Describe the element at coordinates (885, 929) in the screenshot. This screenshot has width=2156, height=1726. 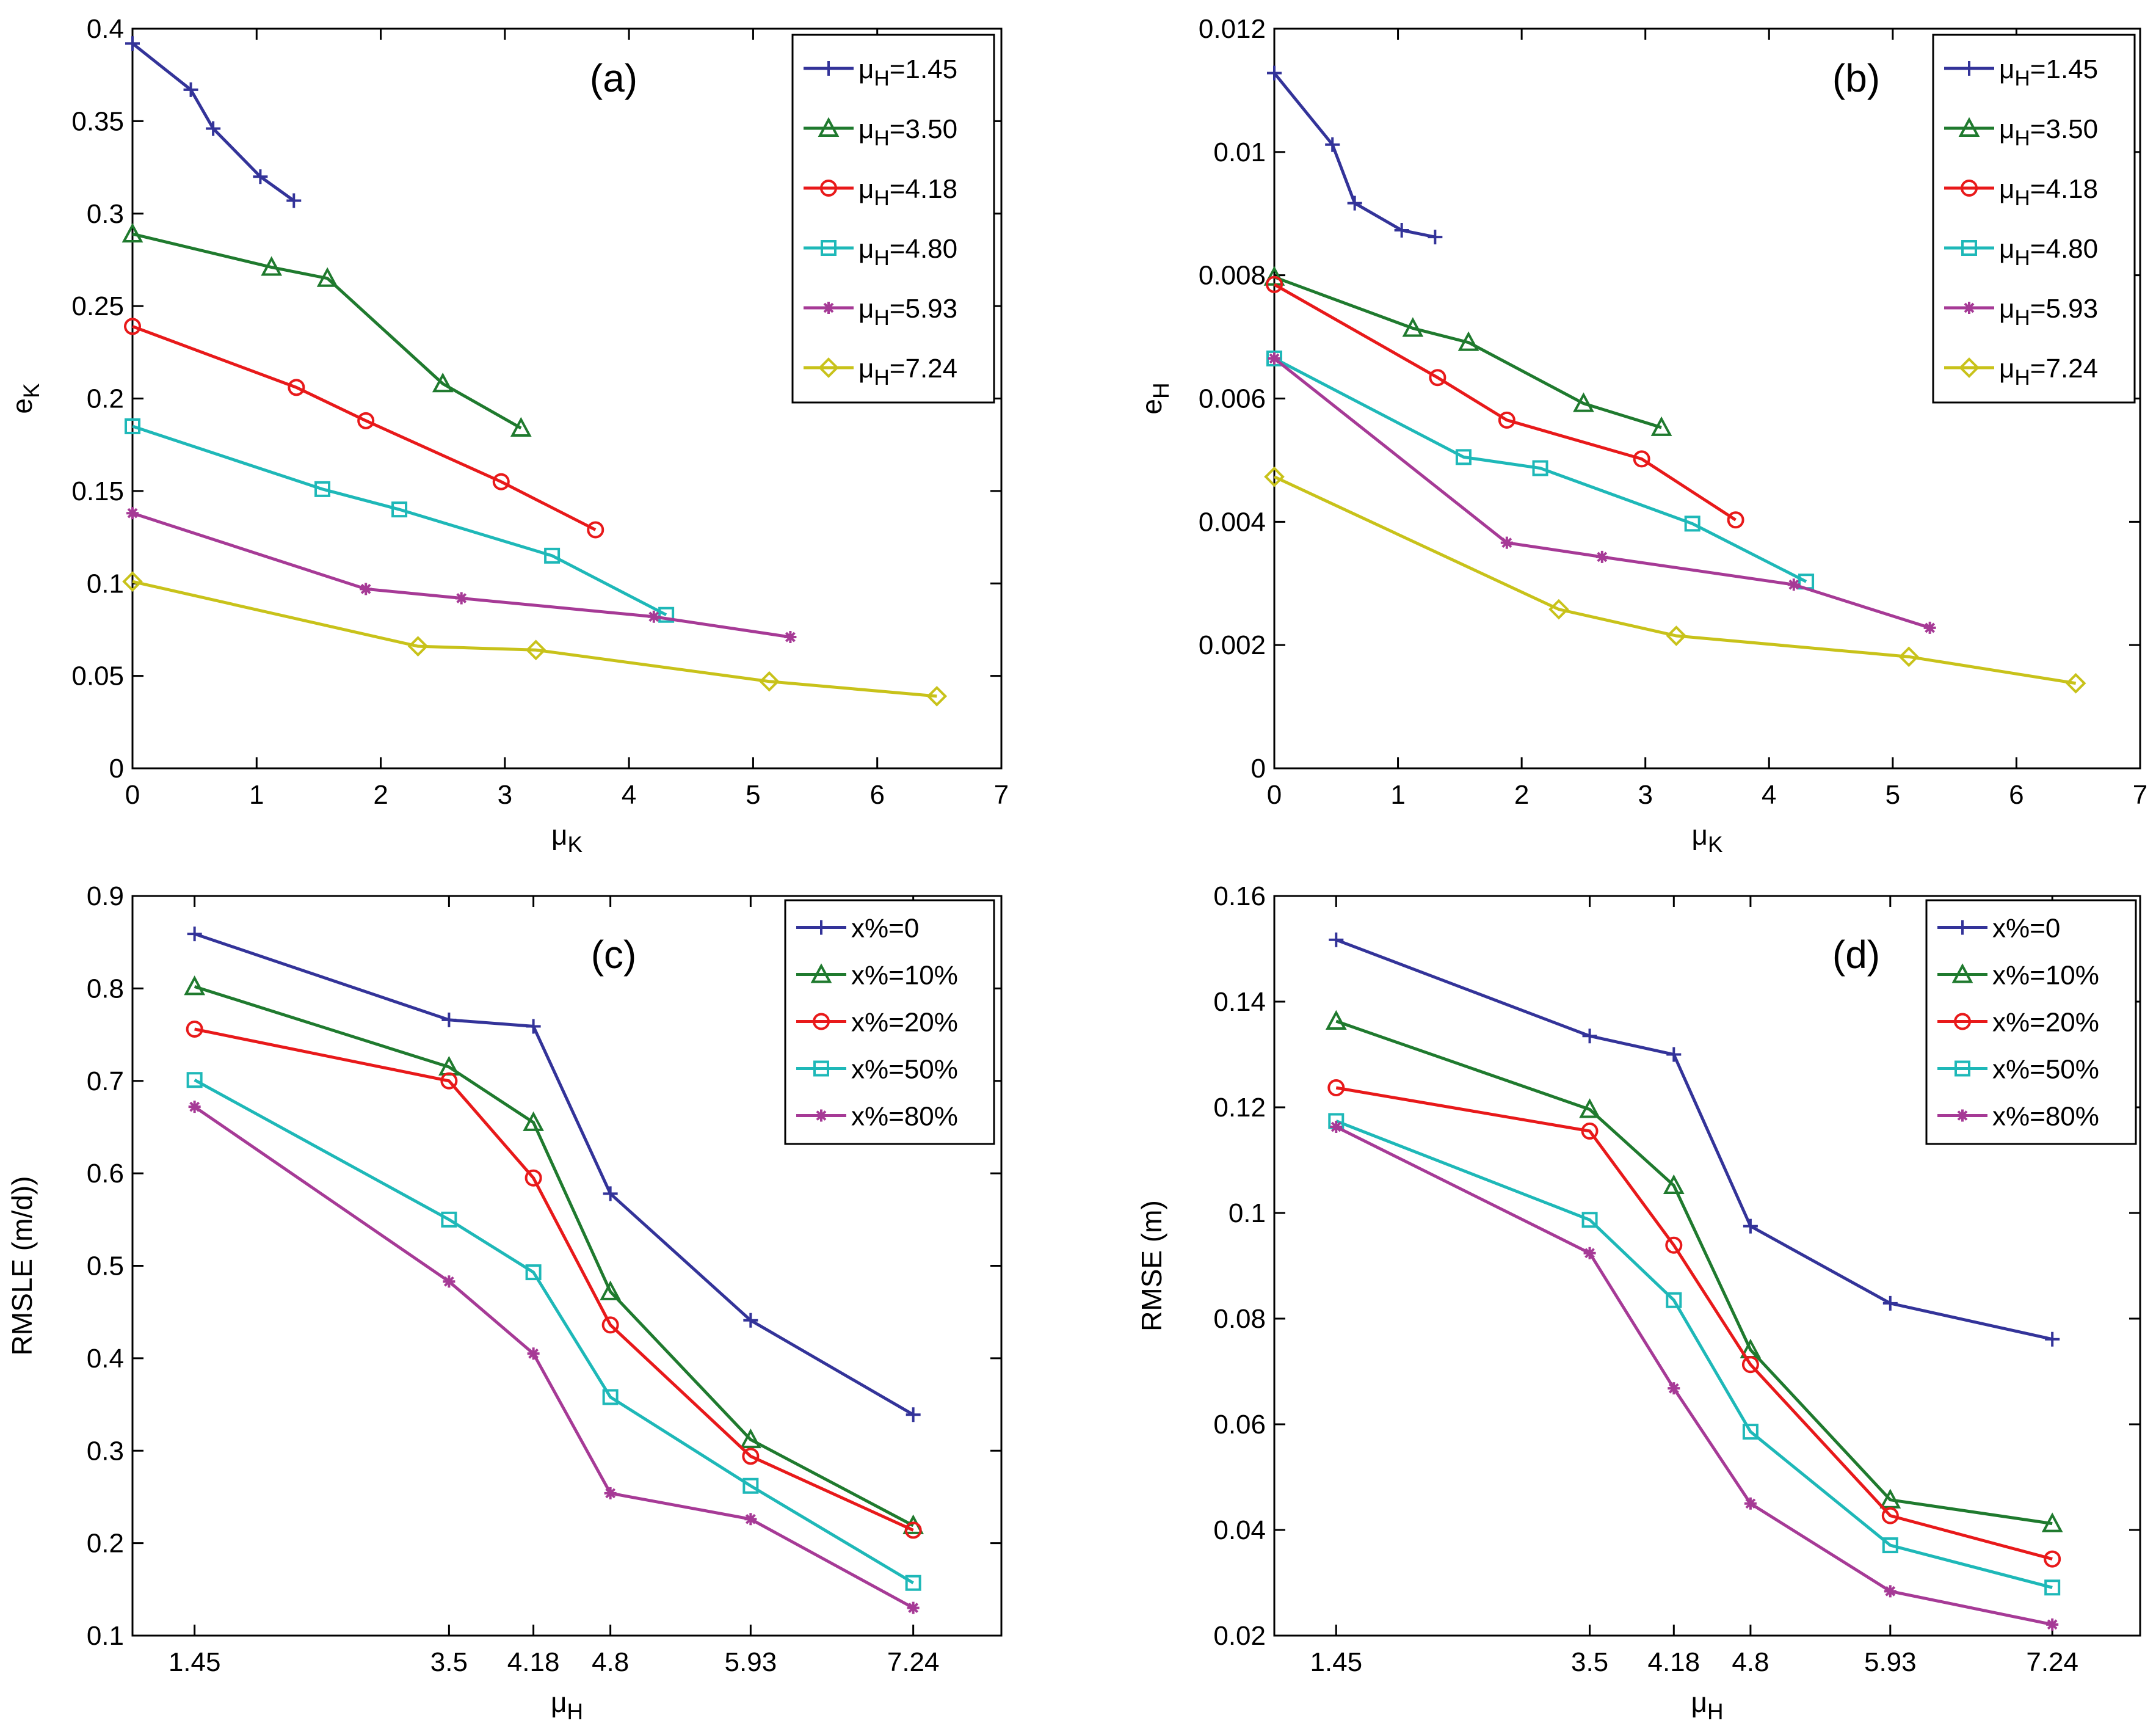
I see `legend-label-0: x%=0` at that location.